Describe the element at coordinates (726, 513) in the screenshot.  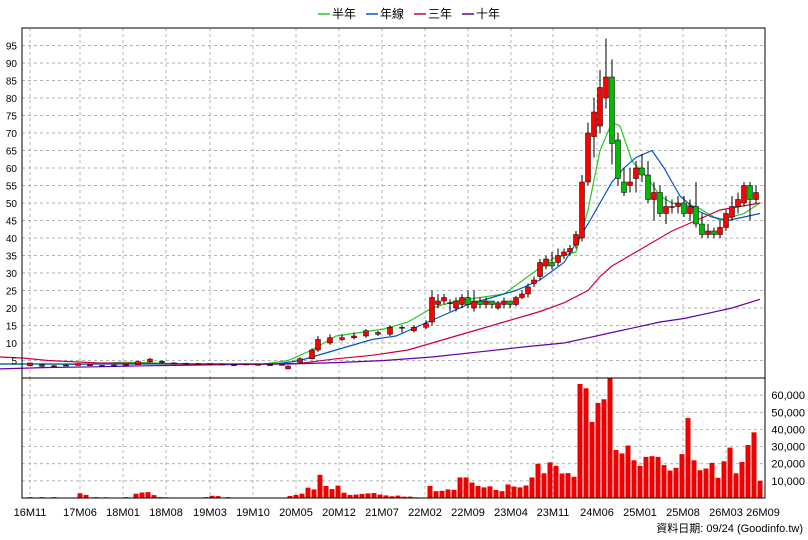
I see `x-tick-label-16: 26M03` at that location.